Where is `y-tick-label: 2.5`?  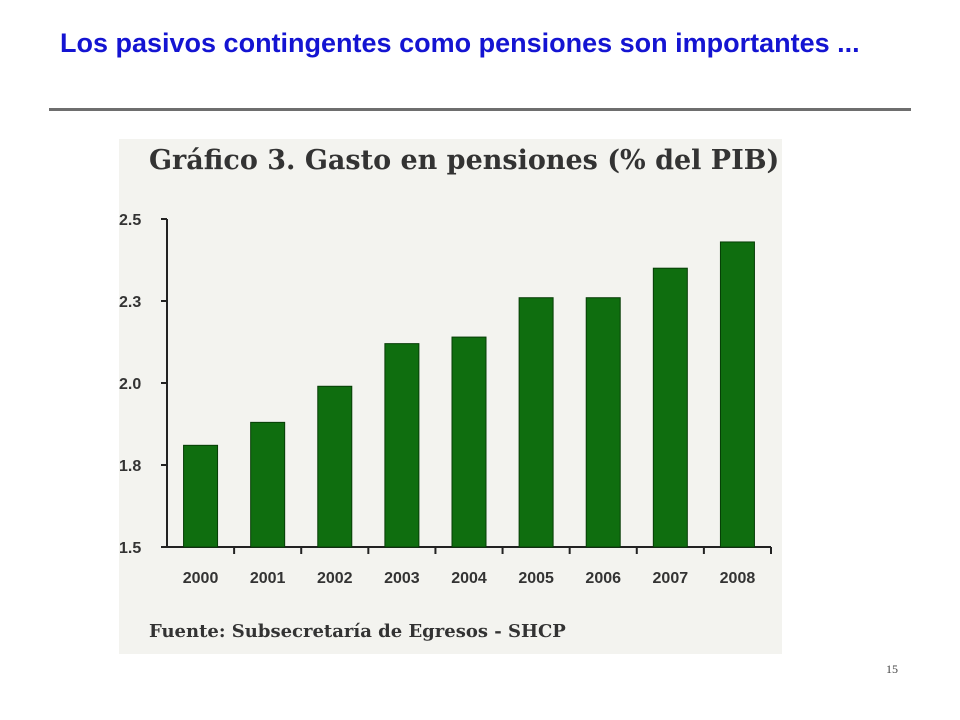
y-tick-label: 2.5 is located at coordinates (130, 220).